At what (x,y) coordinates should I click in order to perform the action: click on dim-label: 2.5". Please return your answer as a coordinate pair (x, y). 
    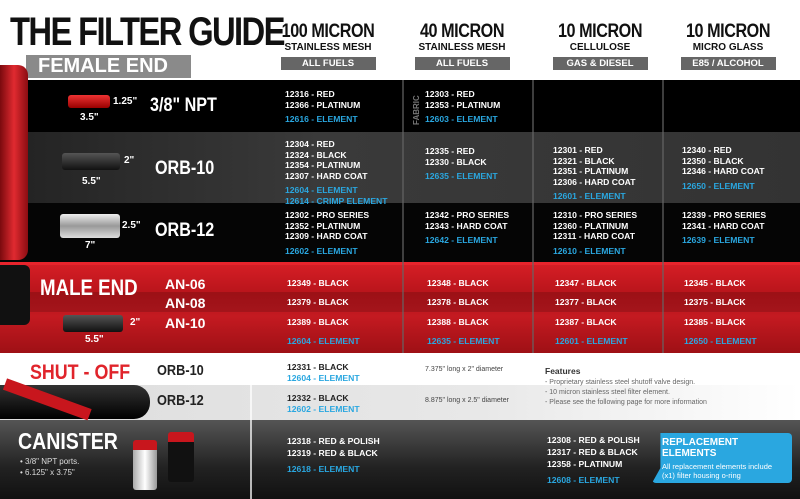
    Looking at the image, I should click on (131, 225).